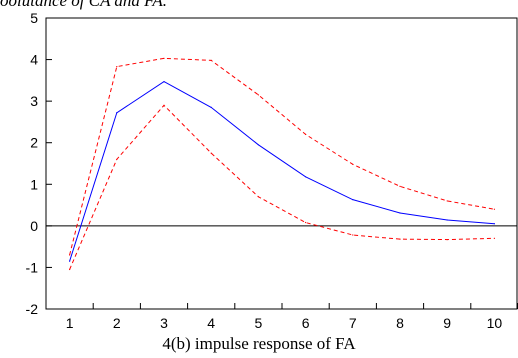 The width and height of the screenshot is (518, 358). Describe the element at coordinates (400, 323) in the screenshot. I see `x-tick-label: 8` at that location.